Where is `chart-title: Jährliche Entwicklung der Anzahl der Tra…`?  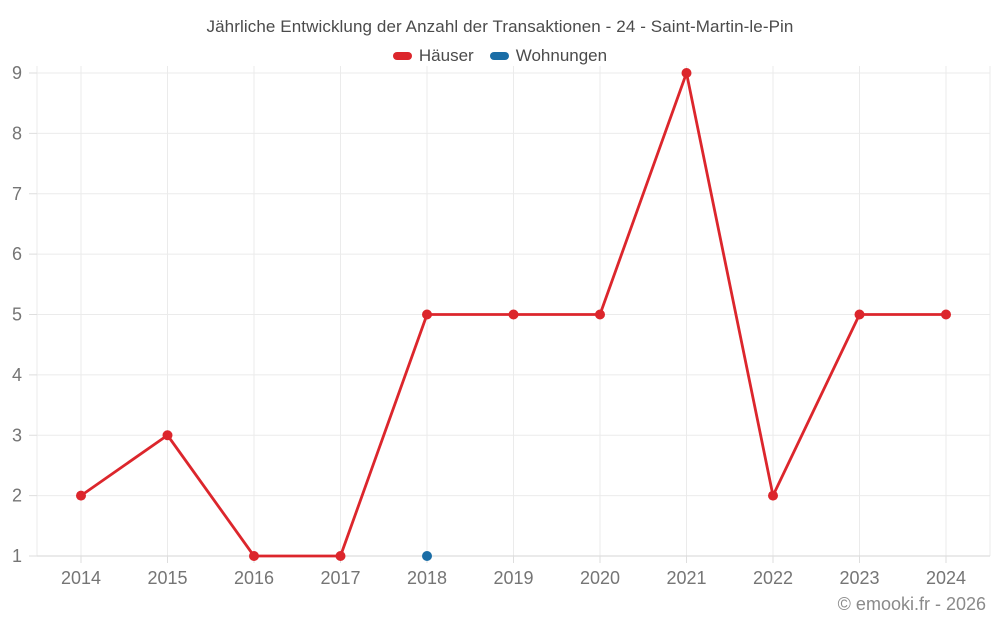 chart-title: Jährliche Entwicklung der Anzahl der Tra… is located at coordinates (500, 26).